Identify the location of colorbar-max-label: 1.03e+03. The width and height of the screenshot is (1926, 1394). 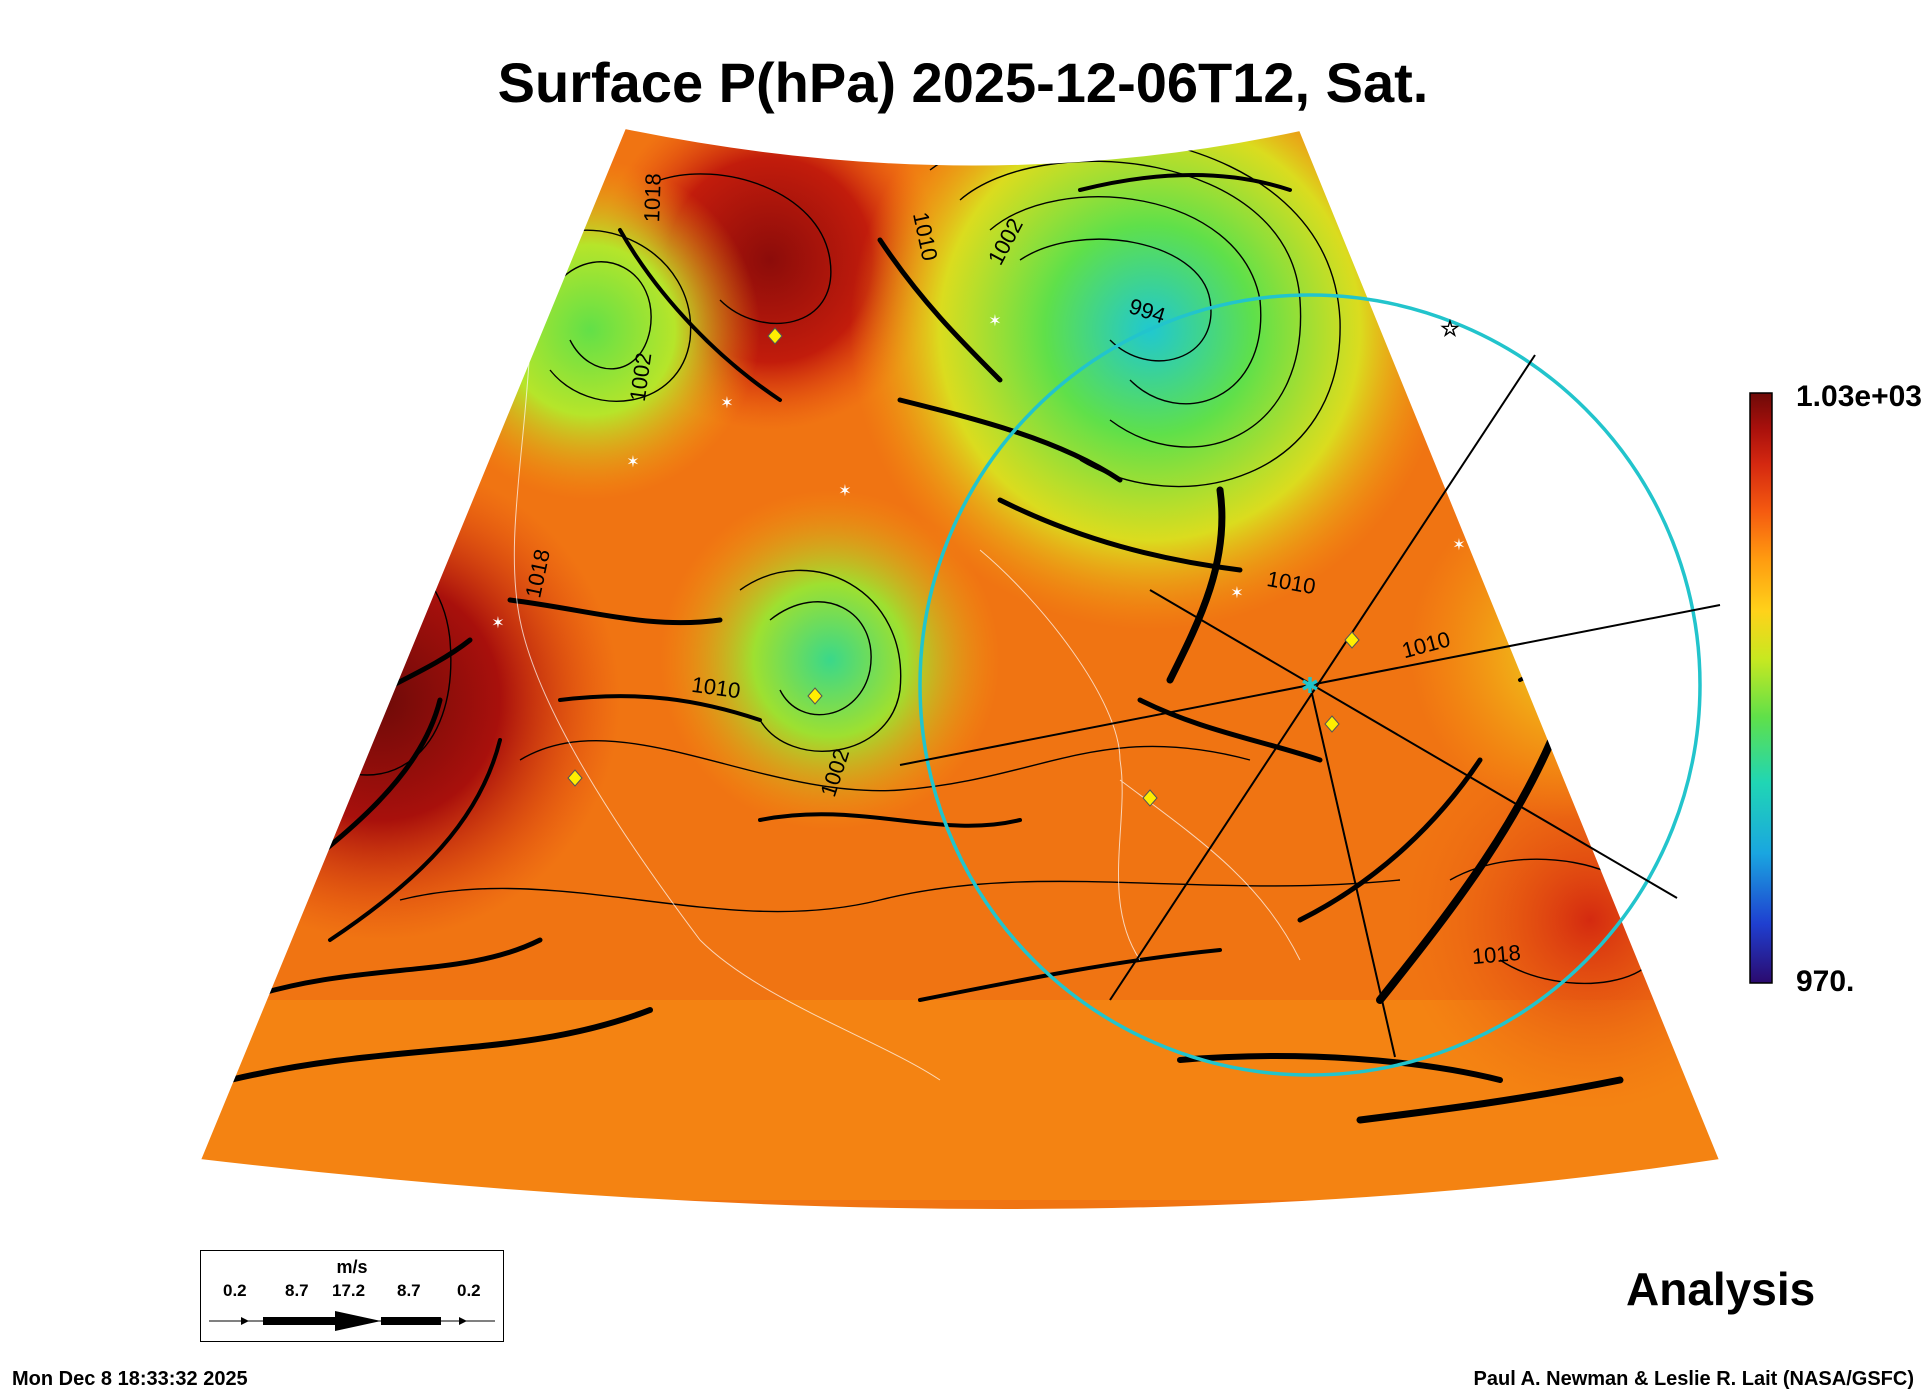
(1859, 396).